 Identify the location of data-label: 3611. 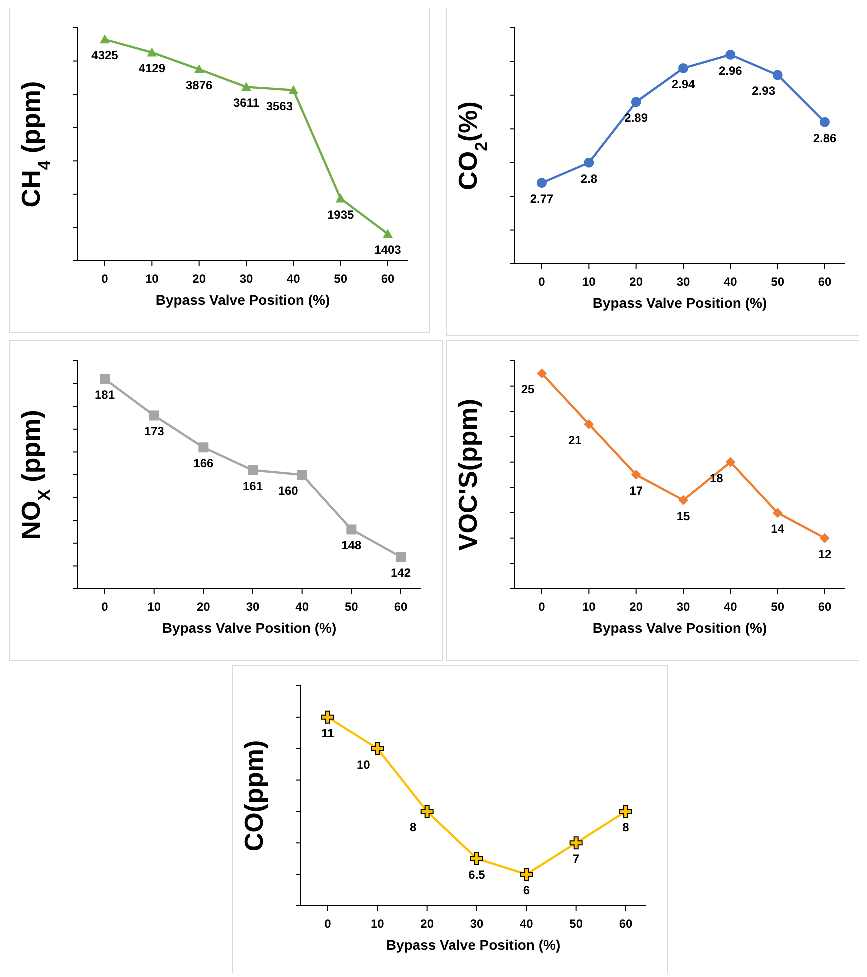
(246, 103).